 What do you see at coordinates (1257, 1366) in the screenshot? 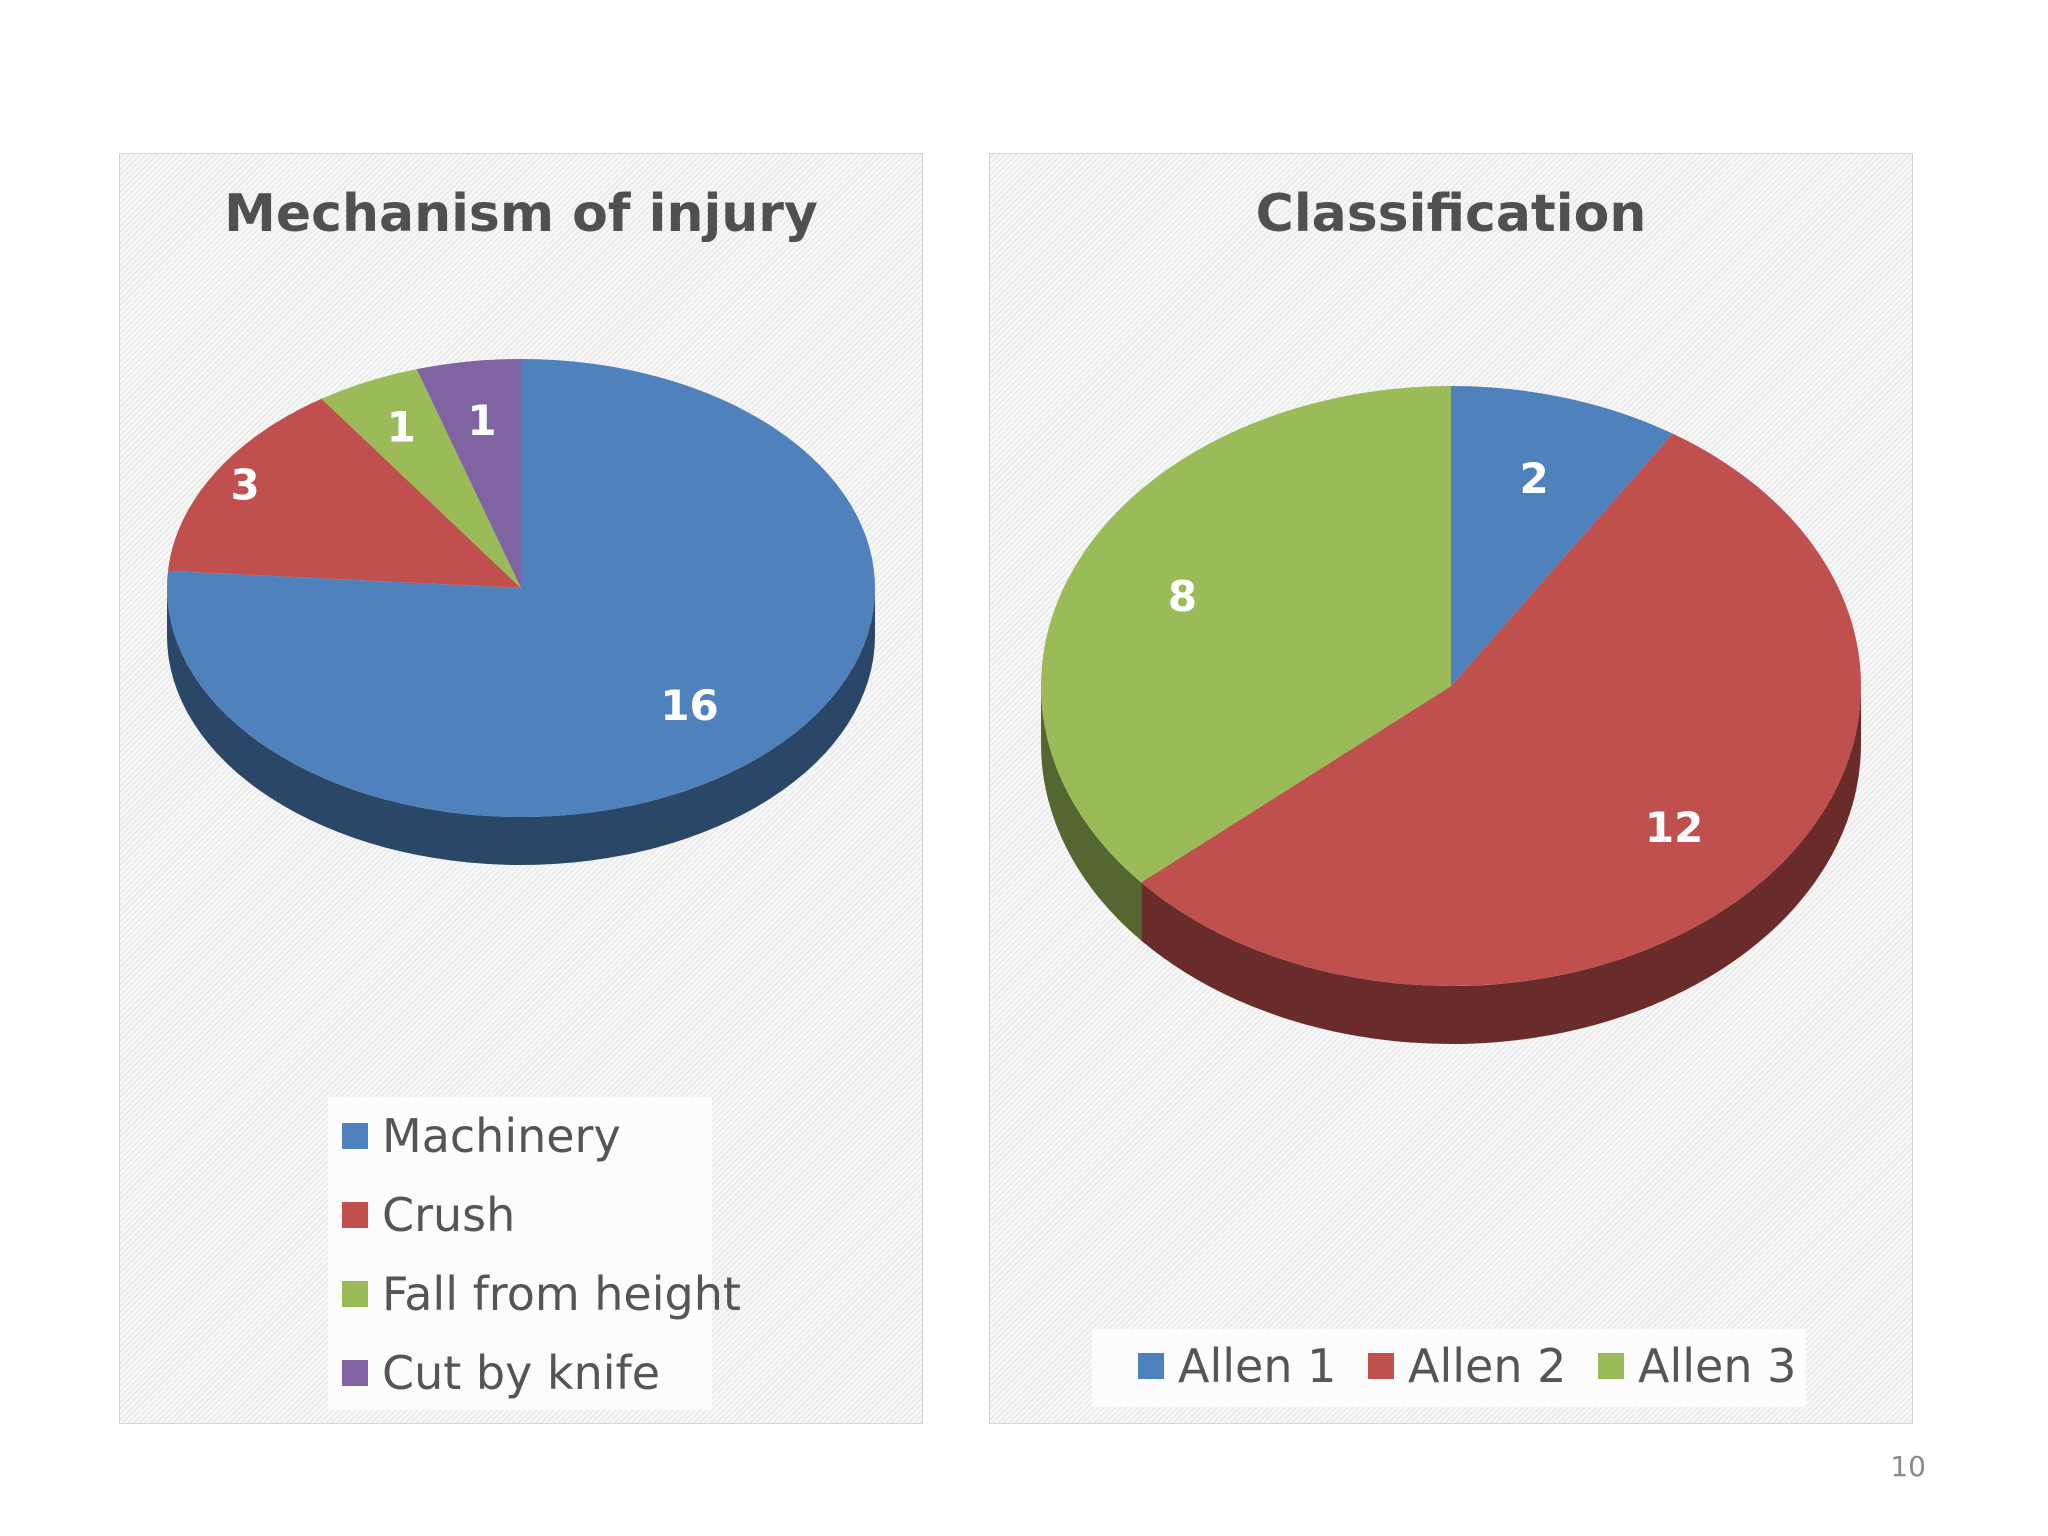
I see `legend-label: Allen 1` at bounding box center [1257, 1366].